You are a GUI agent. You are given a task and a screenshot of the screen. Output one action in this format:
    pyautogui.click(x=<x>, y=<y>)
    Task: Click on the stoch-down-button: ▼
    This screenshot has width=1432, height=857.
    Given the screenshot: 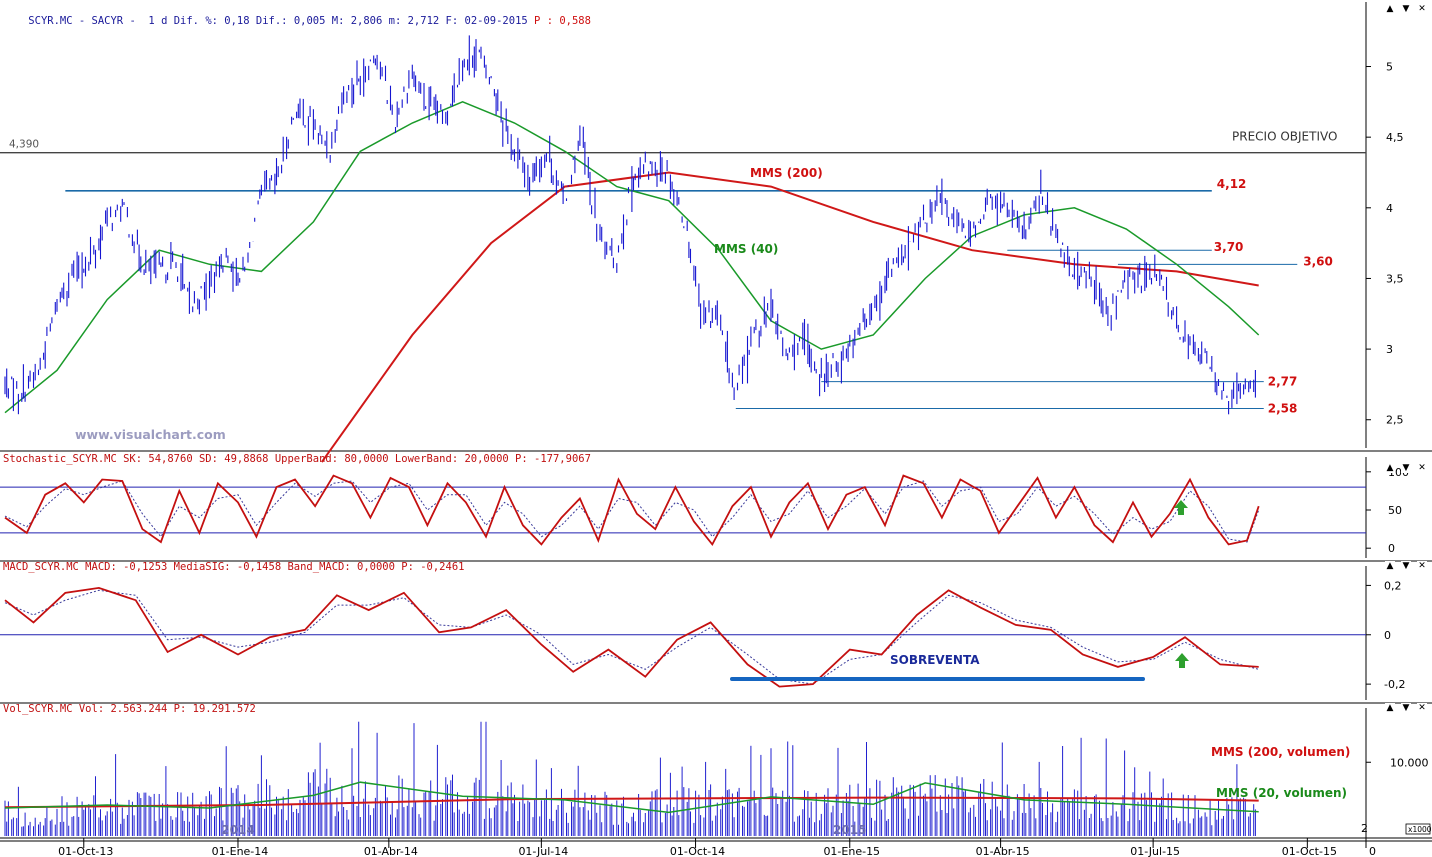 What is the action you would take?
    pyautogui.click(x=1406, y=468)
    